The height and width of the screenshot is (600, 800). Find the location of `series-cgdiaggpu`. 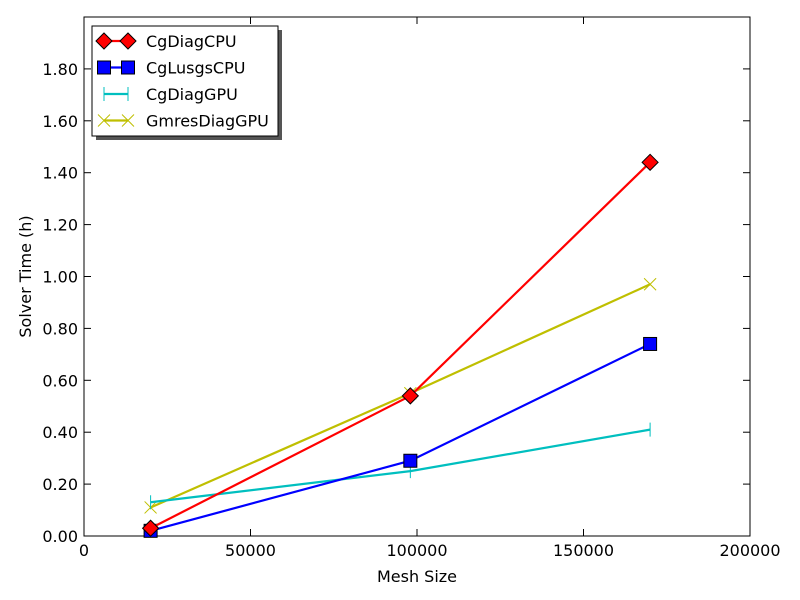

series-cgdiaggpu is located at coordinates (400, 466).